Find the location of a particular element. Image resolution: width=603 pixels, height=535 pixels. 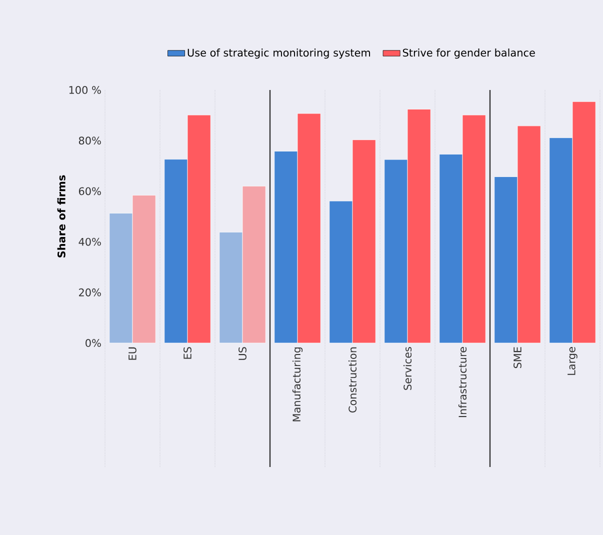

y-tick-label: 0% is located at coordinates (93, 343).